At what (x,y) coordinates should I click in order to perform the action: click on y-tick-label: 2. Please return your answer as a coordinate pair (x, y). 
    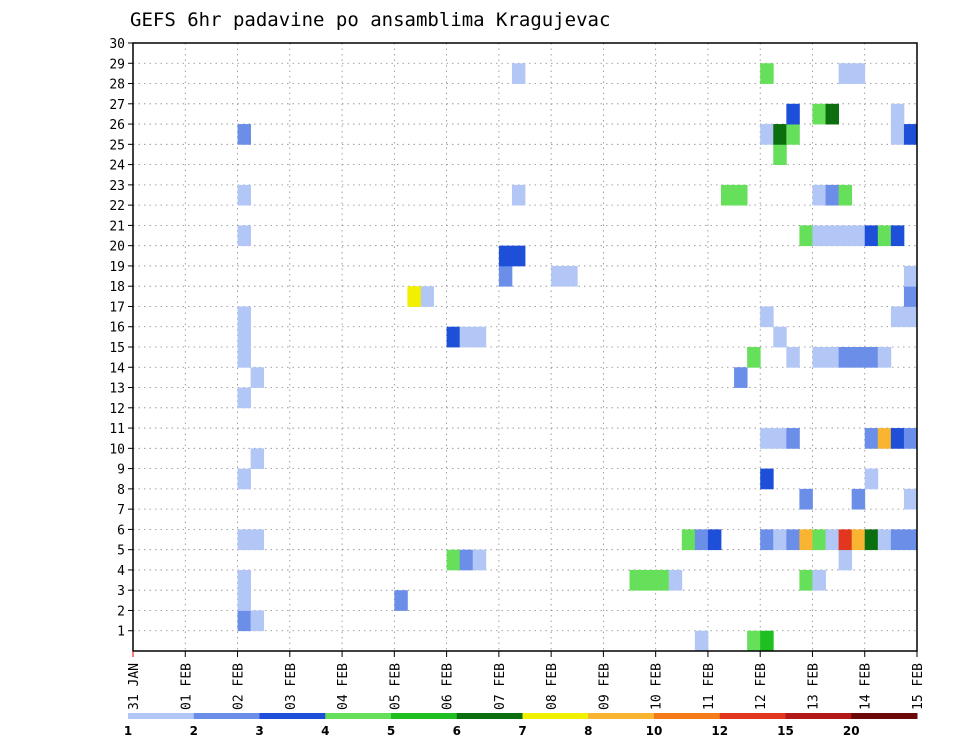
    Looking at the image, I should click on (121, 611).